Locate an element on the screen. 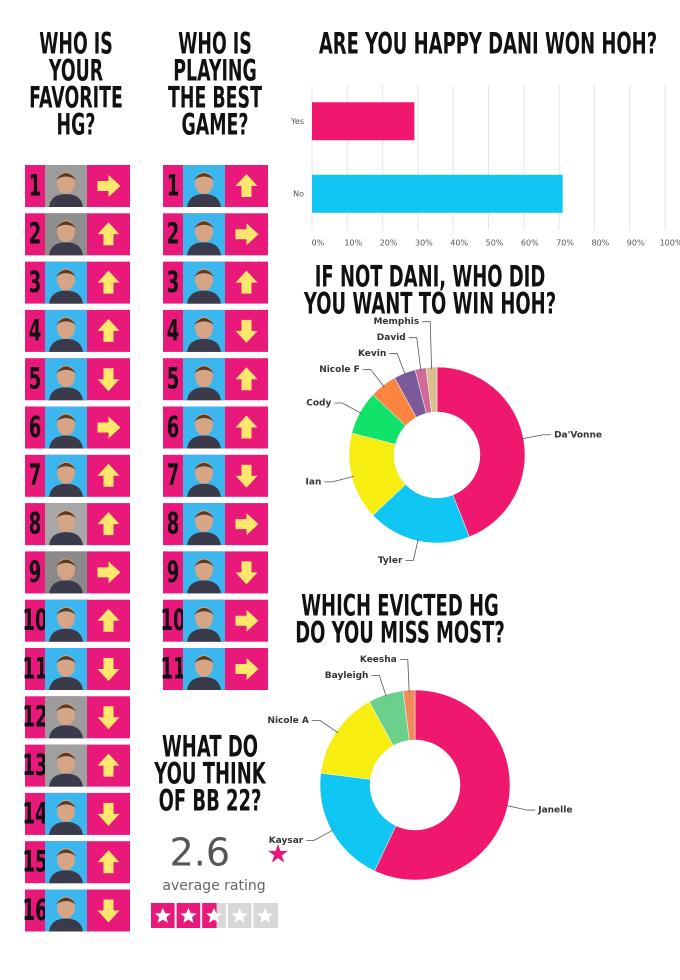  section-title: HG? is located at coordinates (76, 125).